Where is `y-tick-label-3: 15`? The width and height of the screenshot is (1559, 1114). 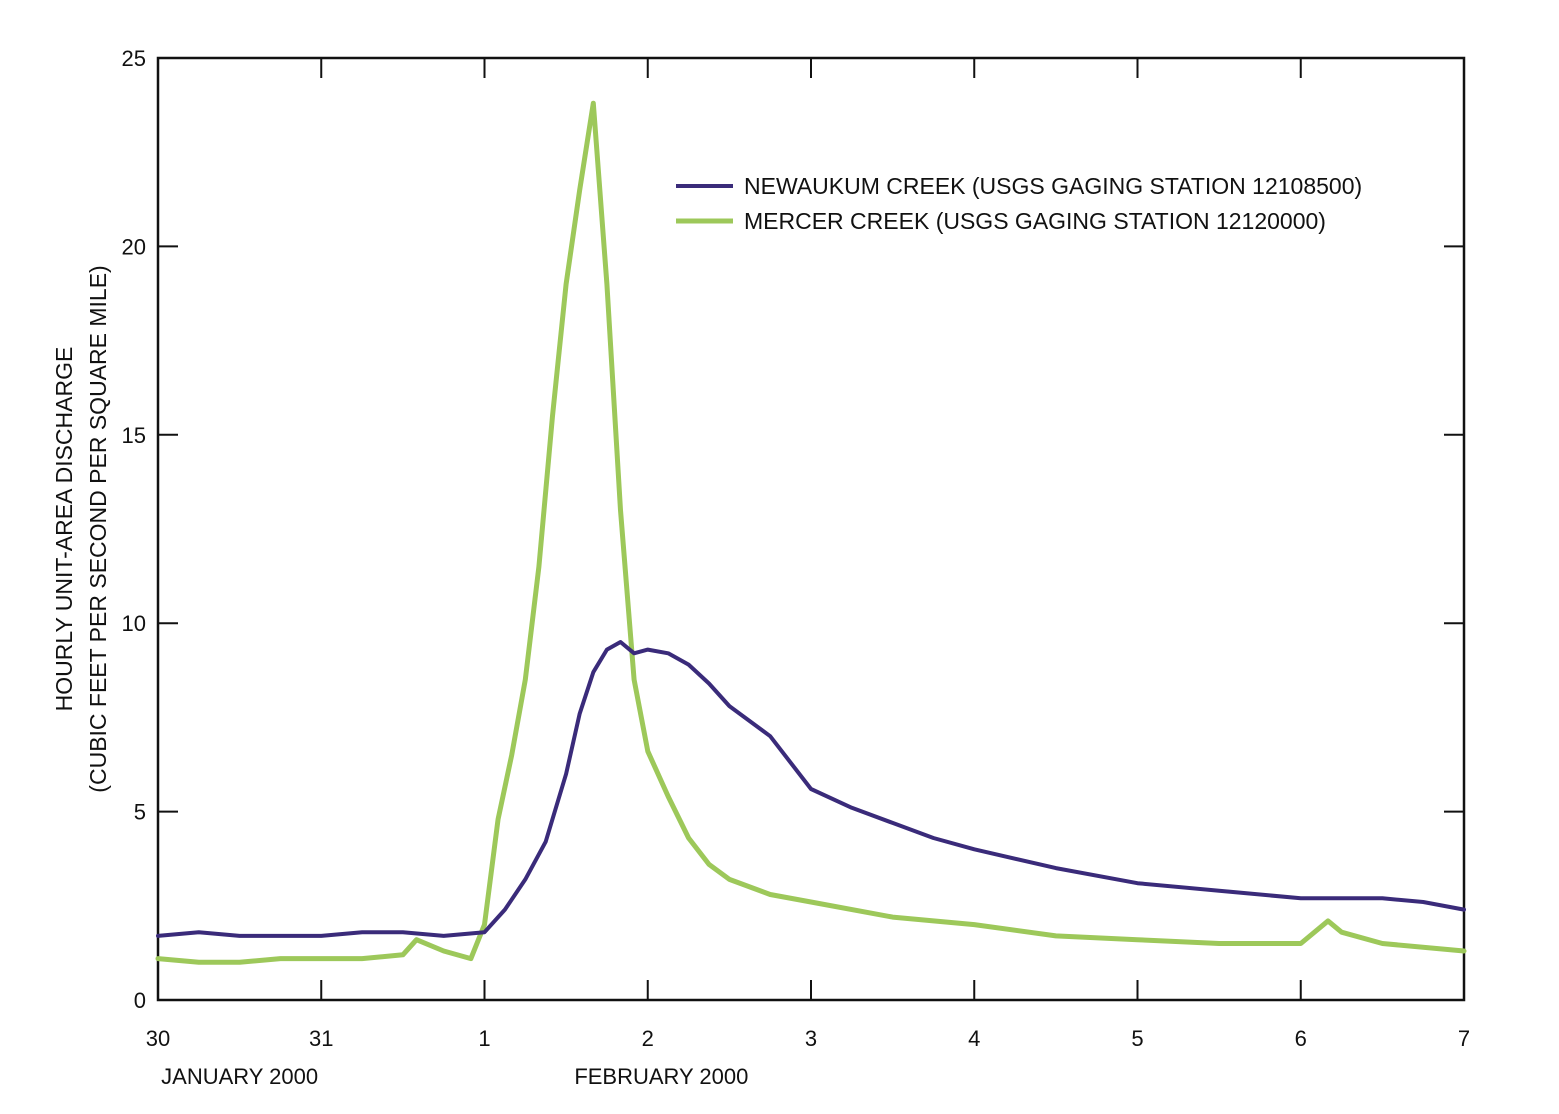 y-tick-label-3: 15 is located at coordinates (134, 435).